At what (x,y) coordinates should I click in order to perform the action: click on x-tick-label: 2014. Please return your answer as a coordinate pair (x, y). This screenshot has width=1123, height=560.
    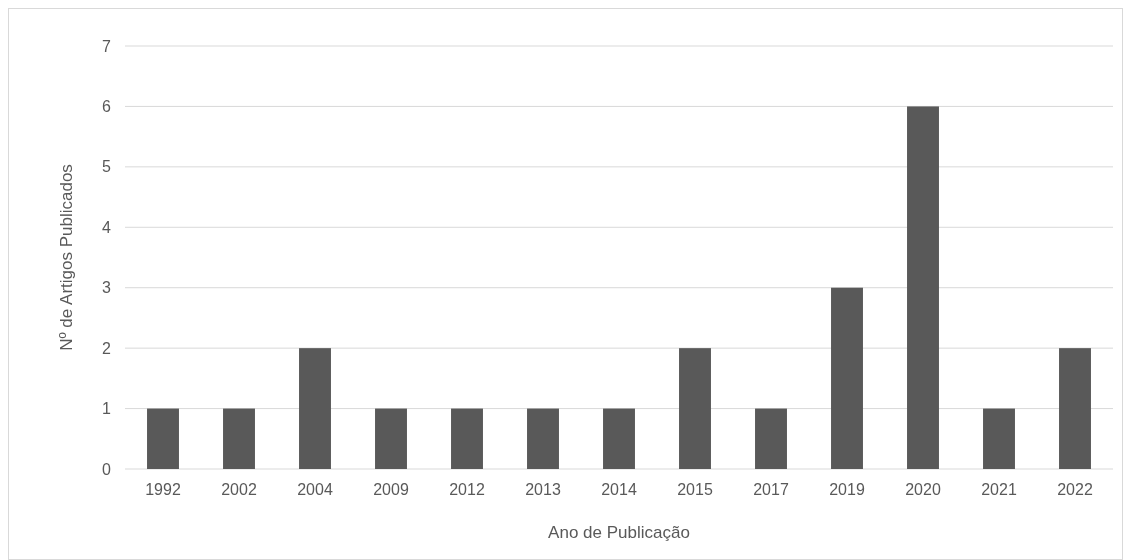
    Looking at the image, I should click on (619, 489).